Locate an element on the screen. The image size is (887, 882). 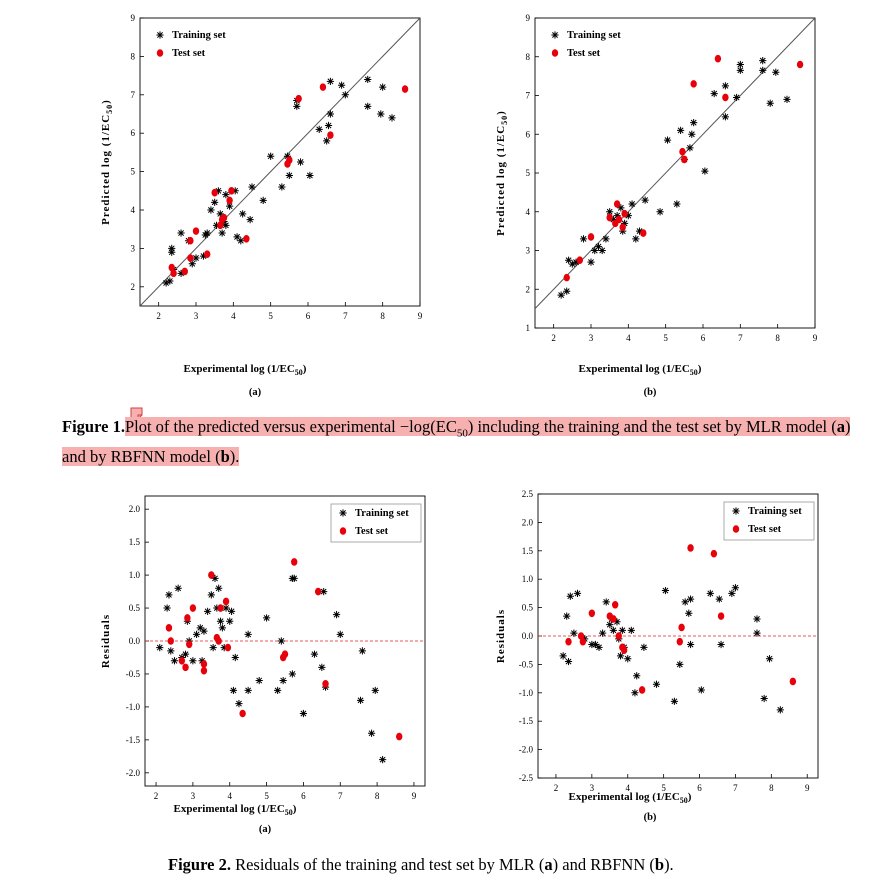
b2-xtick-label: 5 is located at coordinates (663, 788).